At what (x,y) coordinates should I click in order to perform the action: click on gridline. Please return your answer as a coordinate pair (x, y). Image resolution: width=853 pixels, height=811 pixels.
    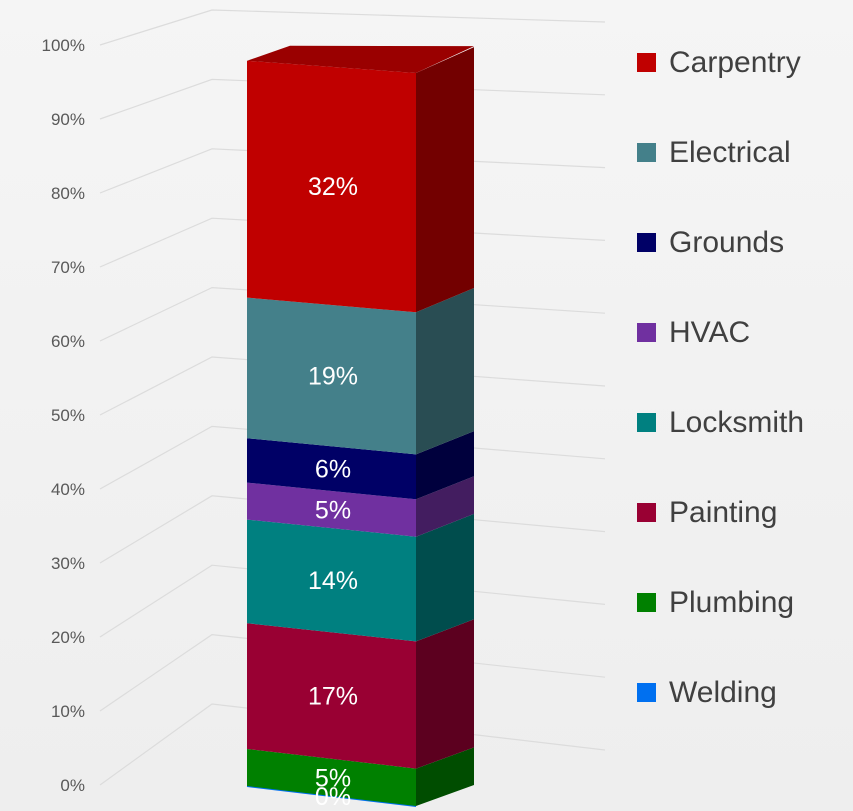
    Looking at the image, I should click on (352, 27).